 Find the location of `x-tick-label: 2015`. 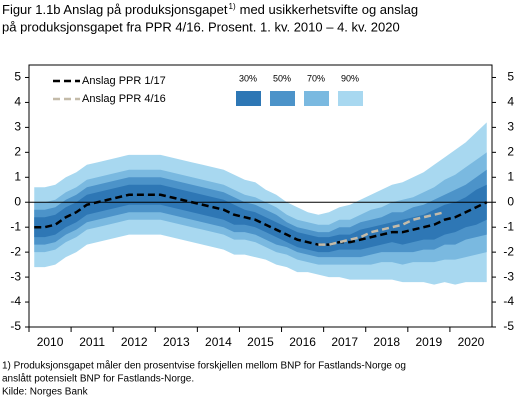

x-tick-label: 2015 is located at coordinates (260, 342).